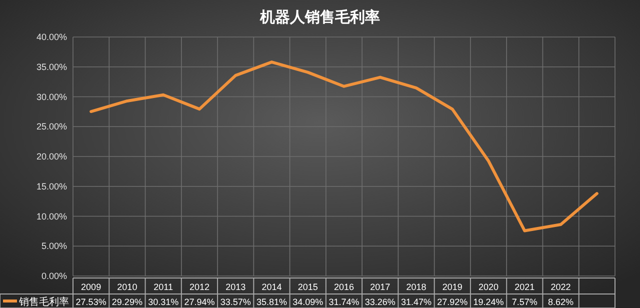 The width and height of the screenshot is (640, 308). What do you see at coordinates (524, 287) in the screenshot?
I see `x-tick-label: 2021` at bounding box center [524, 287].